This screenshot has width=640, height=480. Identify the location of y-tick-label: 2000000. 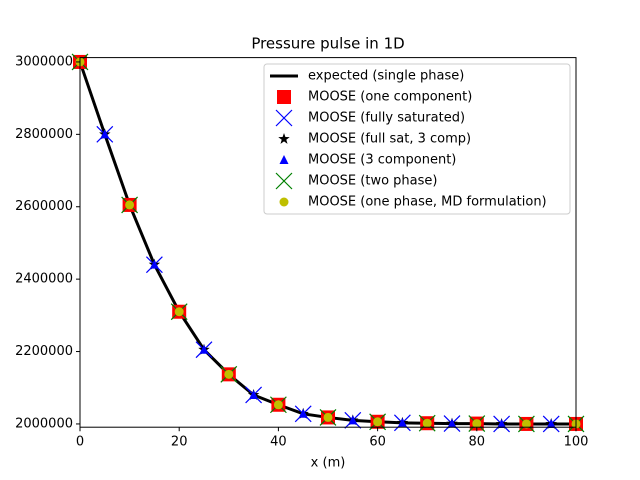
(44, 423).